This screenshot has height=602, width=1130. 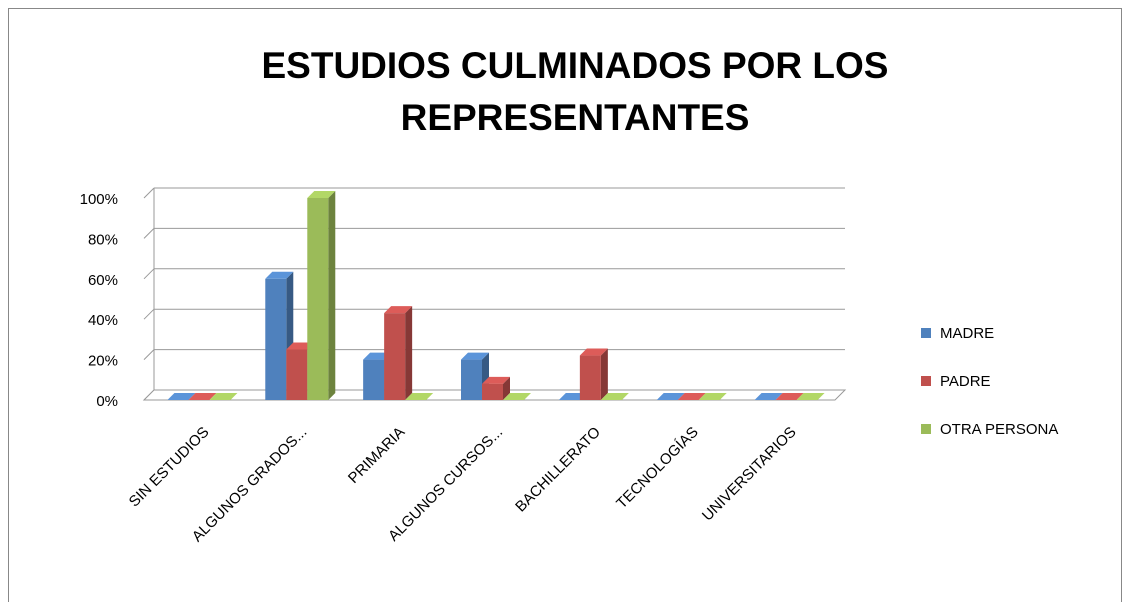 What do you see at coordinates (99, 199) in the screenshot?
I see `y-tick-label: 100%` at bounding box center [99, 199].